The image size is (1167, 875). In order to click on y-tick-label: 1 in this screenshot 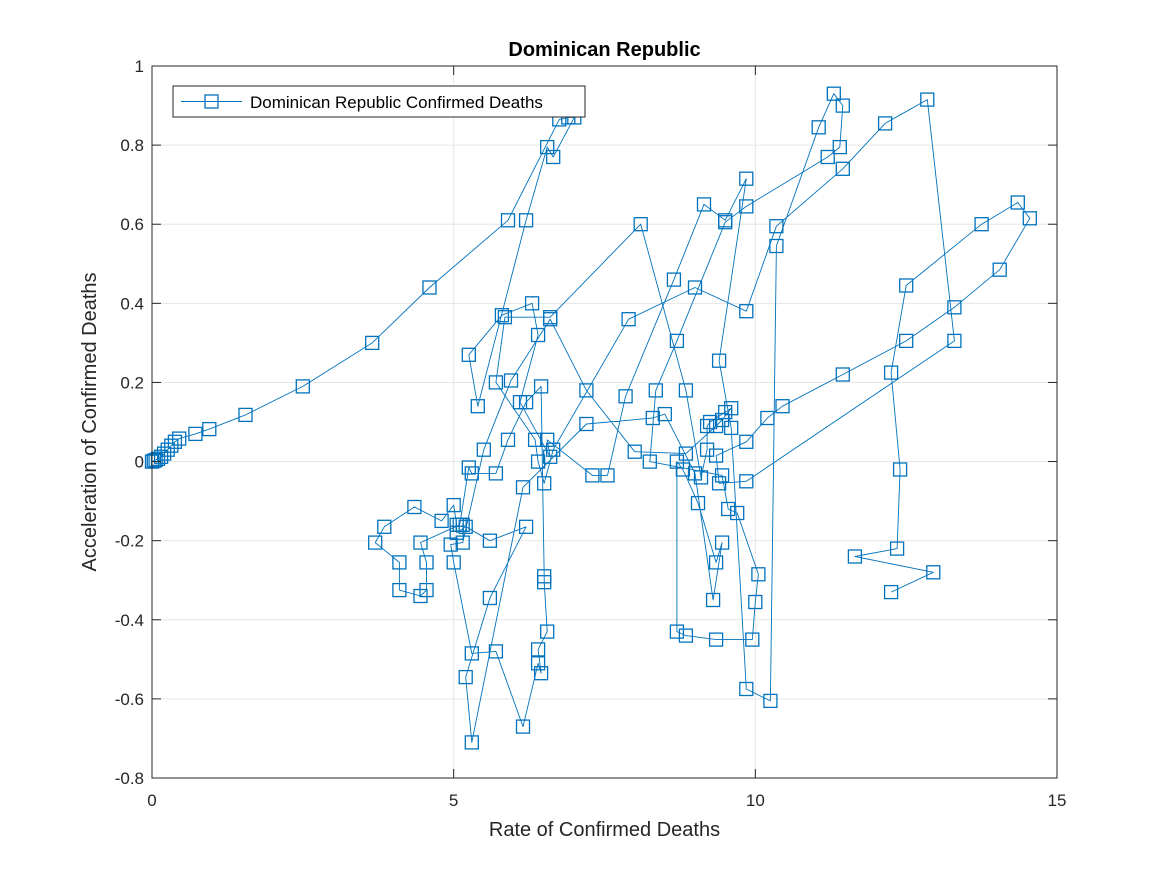, I will do `click(139, 66)`.